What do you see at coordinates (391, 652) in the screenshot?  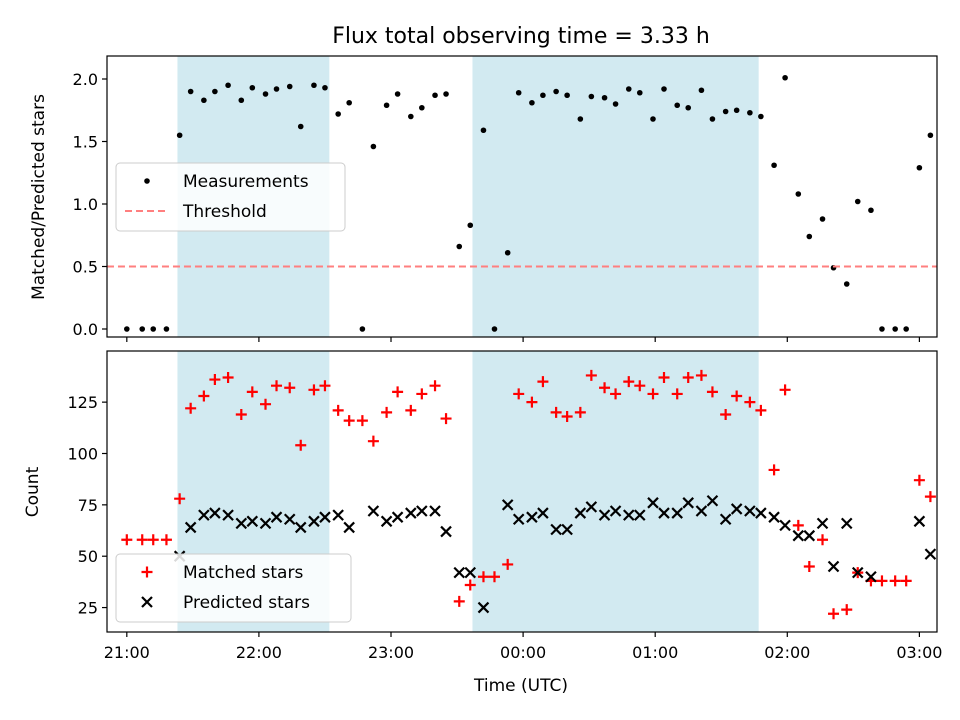 I see `x-tick-label: 23:00` at bounding box center [391, 652].